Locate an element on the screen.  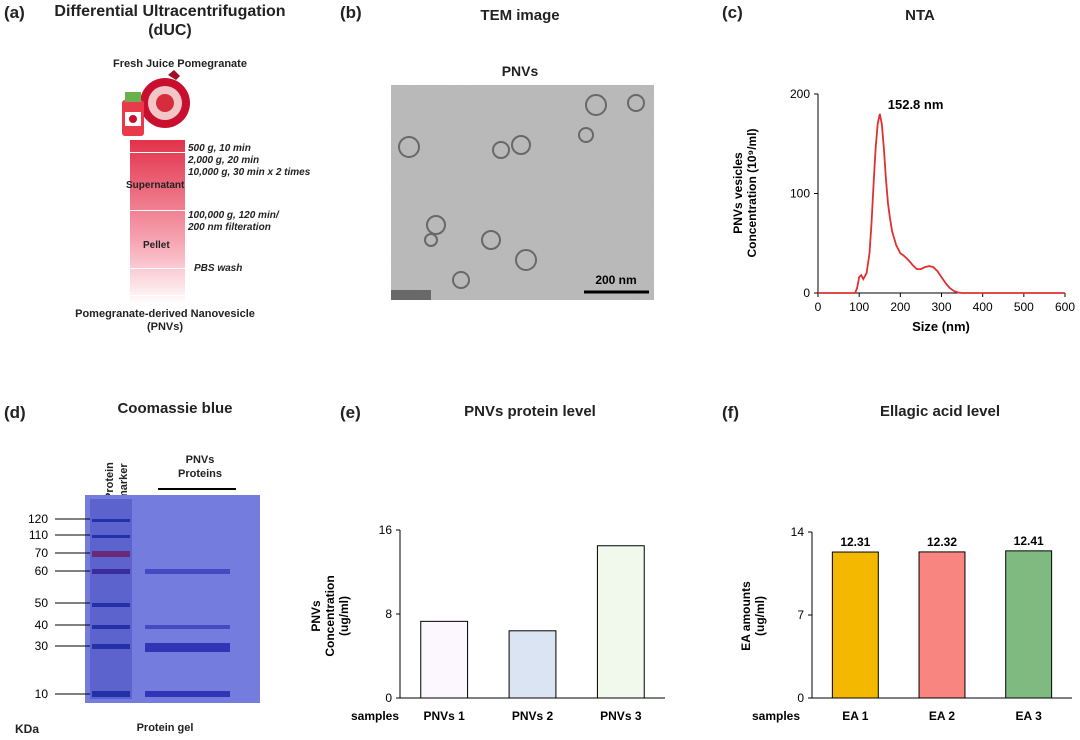
nta-y-tick-label: 100 is located at coordinates (800, 194).